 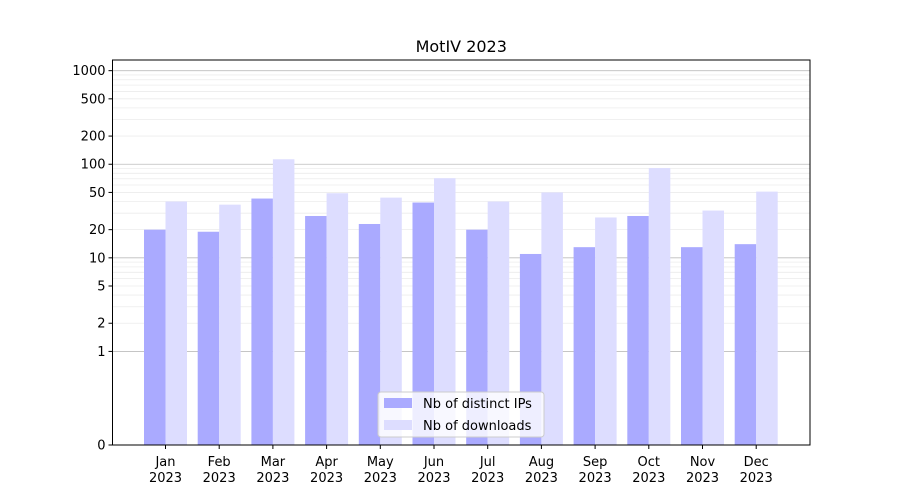 I want to click on x-tick-label-month: Nov, so click(x=703, y=462).